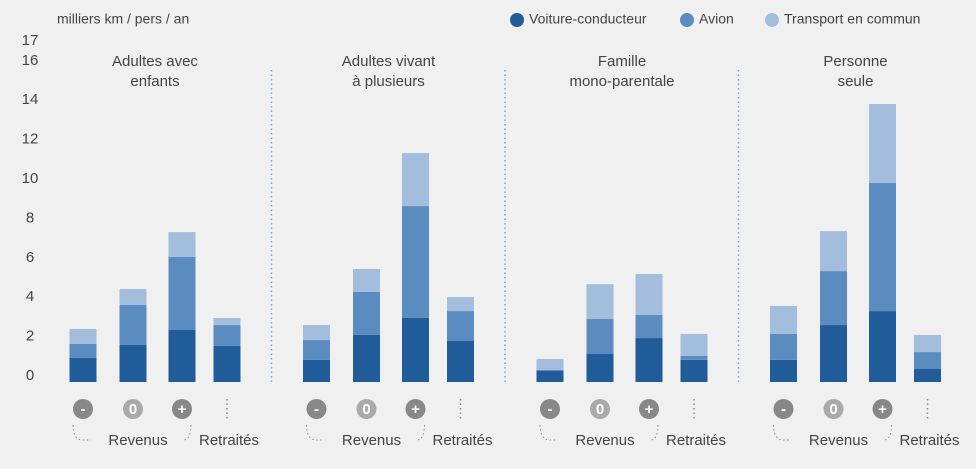 The height and width of the screenshot is (469, 976). What do you see at coordinates (30, 257) in the screenshot?
I see `y-tick-label: 6` at bounding box center [30, 257].